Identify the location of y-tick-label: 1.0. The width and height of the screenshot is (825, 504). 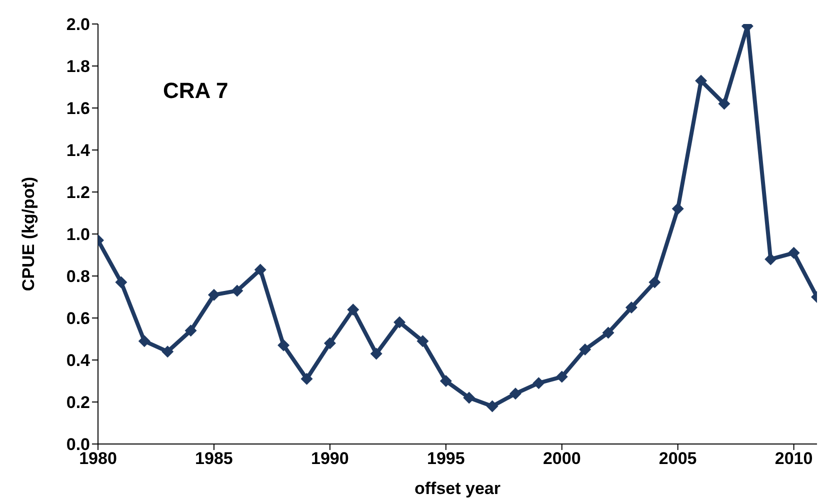
(78, 234).